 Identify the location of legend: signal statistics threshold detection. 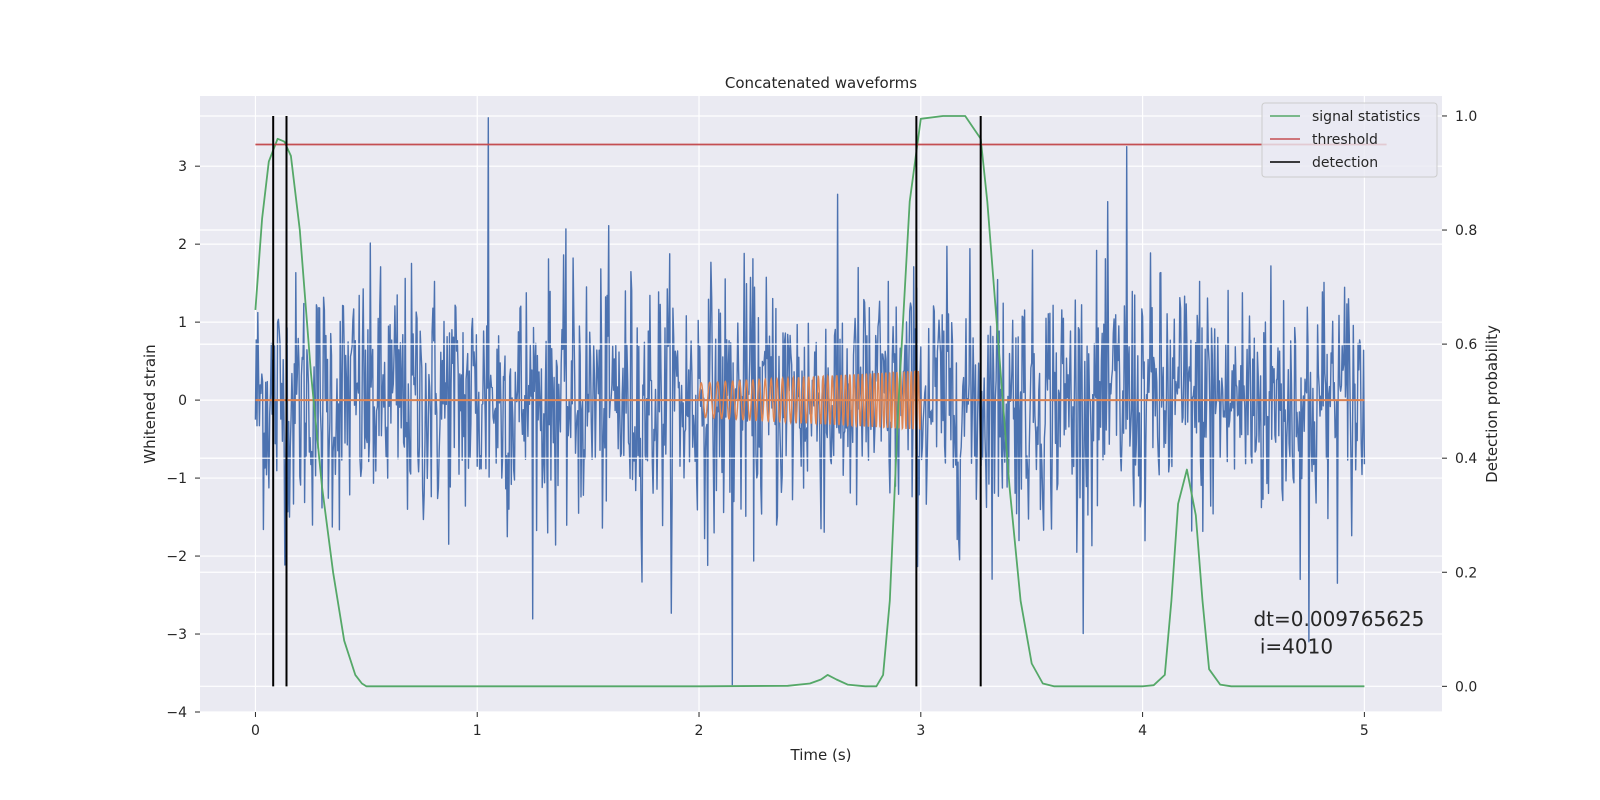
(1349, 140).